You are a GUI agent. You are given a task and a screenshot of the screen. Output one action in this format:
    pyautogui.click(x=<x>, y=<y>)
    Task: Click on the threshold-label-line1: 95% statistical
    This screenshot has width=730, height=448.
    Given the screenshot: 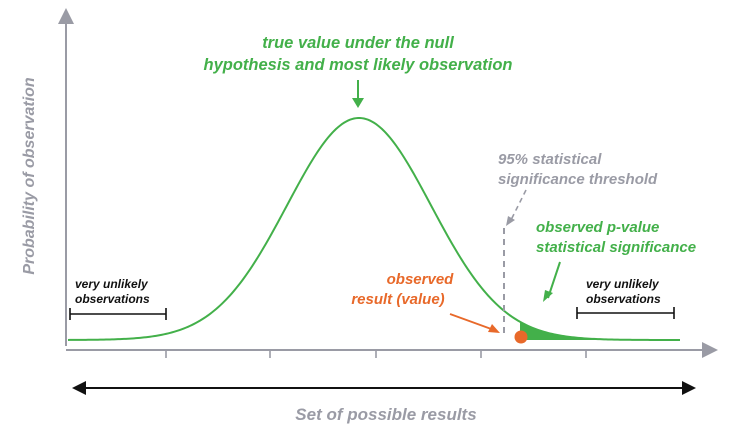 What is the action you would take?
    pyautogui.click(x=550, y=159)
    